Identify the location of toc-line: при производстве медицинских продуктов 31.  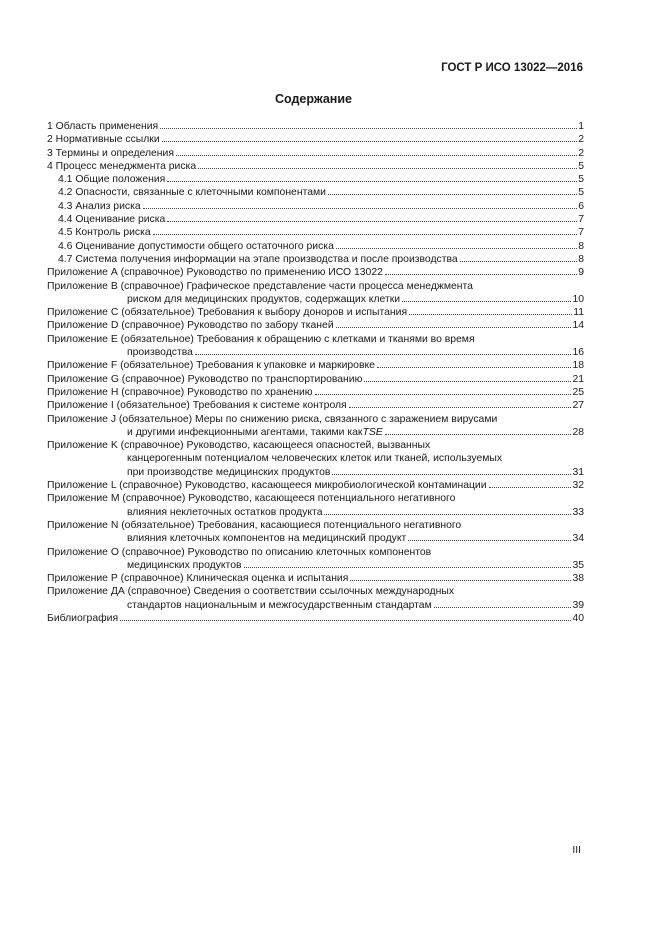
(315, 472).